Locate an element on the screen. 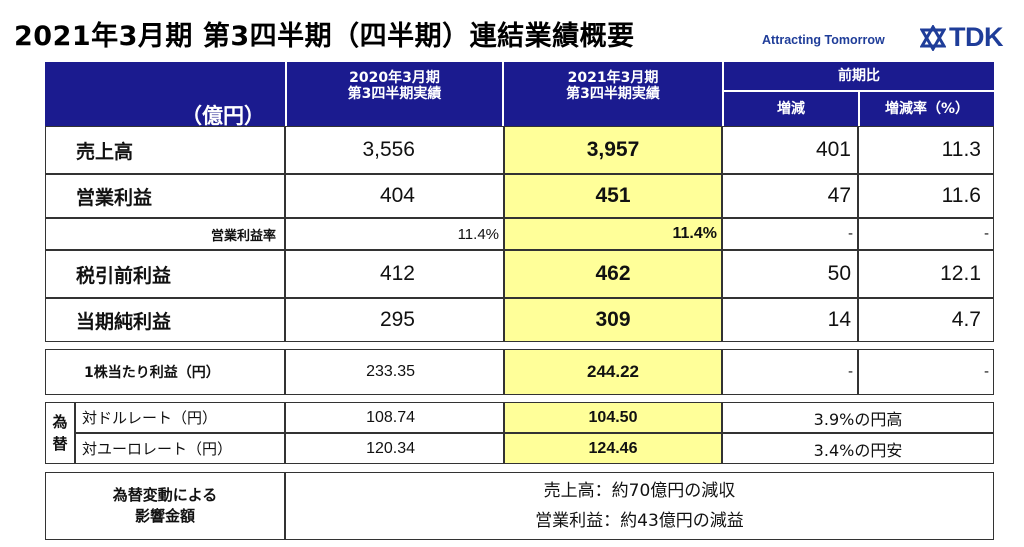 Image resolution: width=1024 pixels, height=547 pixels. row-pretax-label: 税引前利益 is located at coordinates (165, 274).